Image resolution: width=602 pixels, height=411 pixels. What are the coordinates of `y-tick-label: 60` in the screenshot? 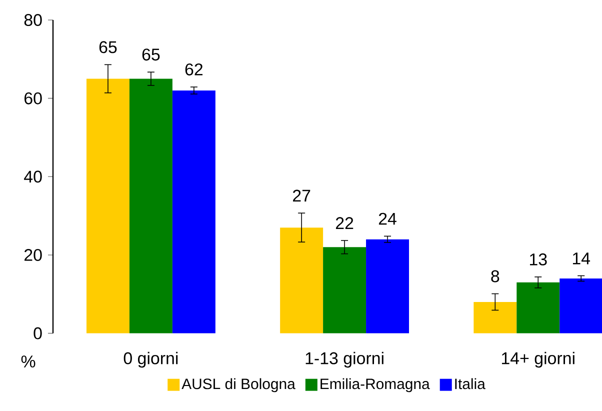 It's located at (33, 98).